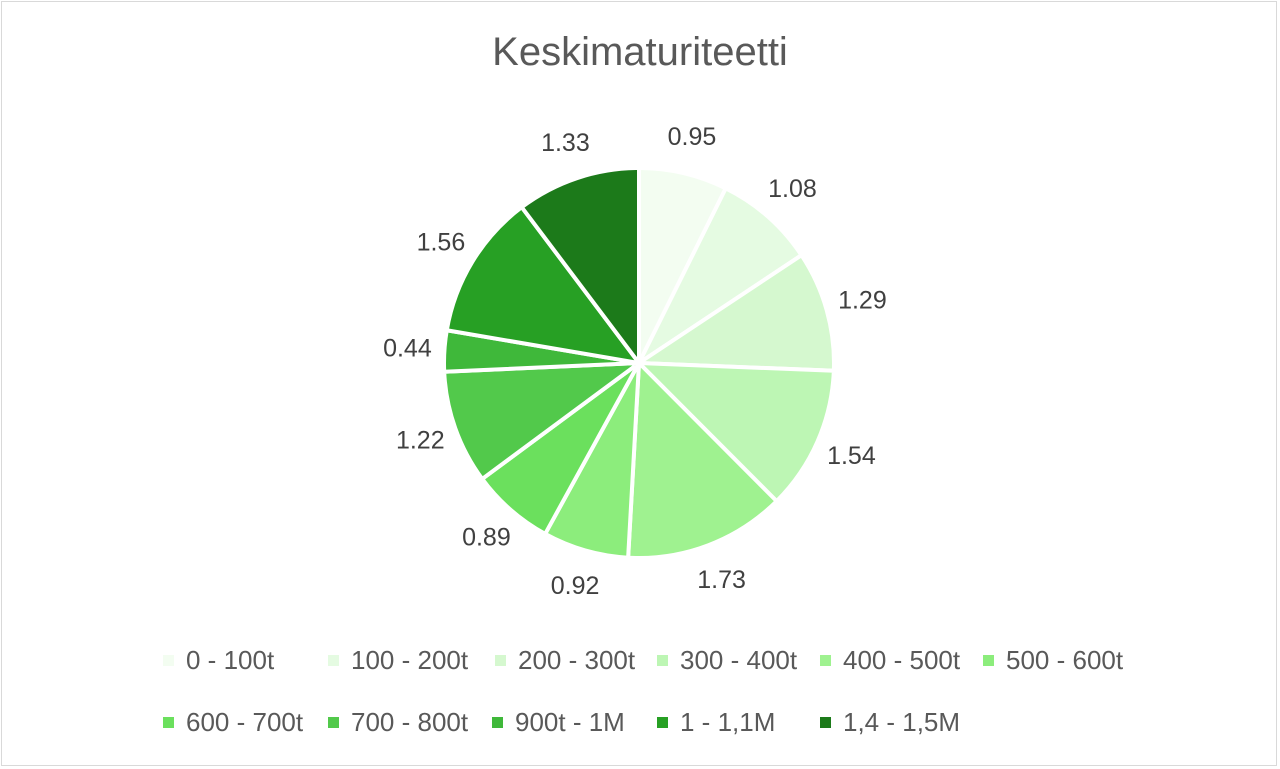 Image resolution: width=1280 pixels, height=769 pixels. I want to click on data-label-8: 1.22, so click(420, 441).